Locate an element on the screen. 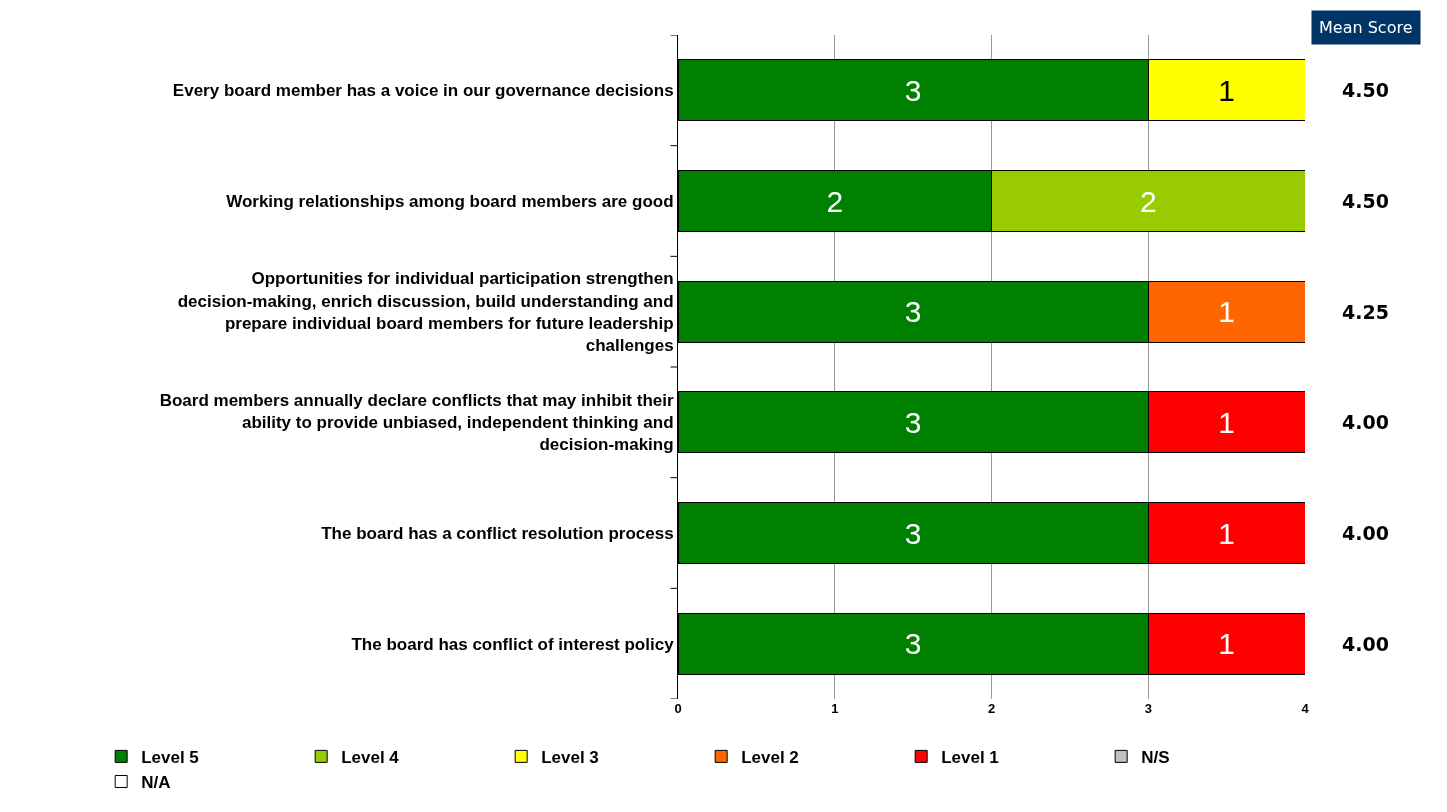 The width and height of the screenshot is (1447, 812). legend-label: Level 5 is located at coordinates (170, 758).